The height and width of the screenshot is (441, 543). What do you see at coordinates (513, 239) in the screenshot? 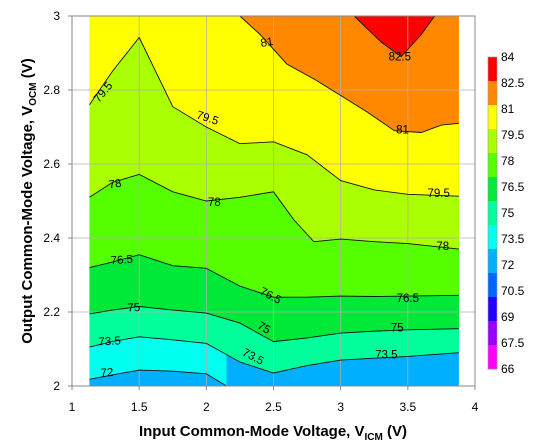
I see `colorbar-tick-label: 73.5` at bounding box center [513, 239].